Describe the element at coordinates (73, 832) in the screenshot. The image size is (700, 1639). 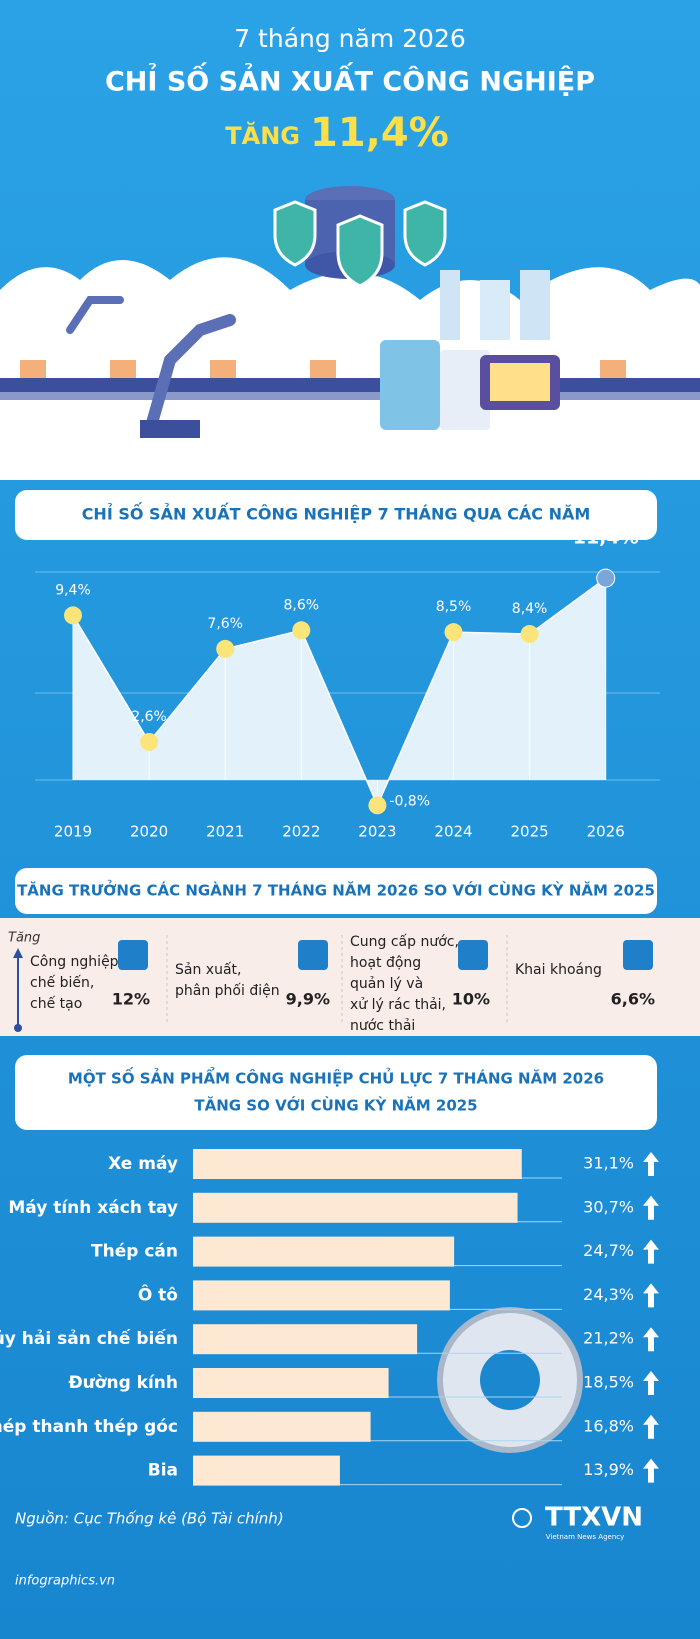
I see `x-tick-label: 2019` at that location.